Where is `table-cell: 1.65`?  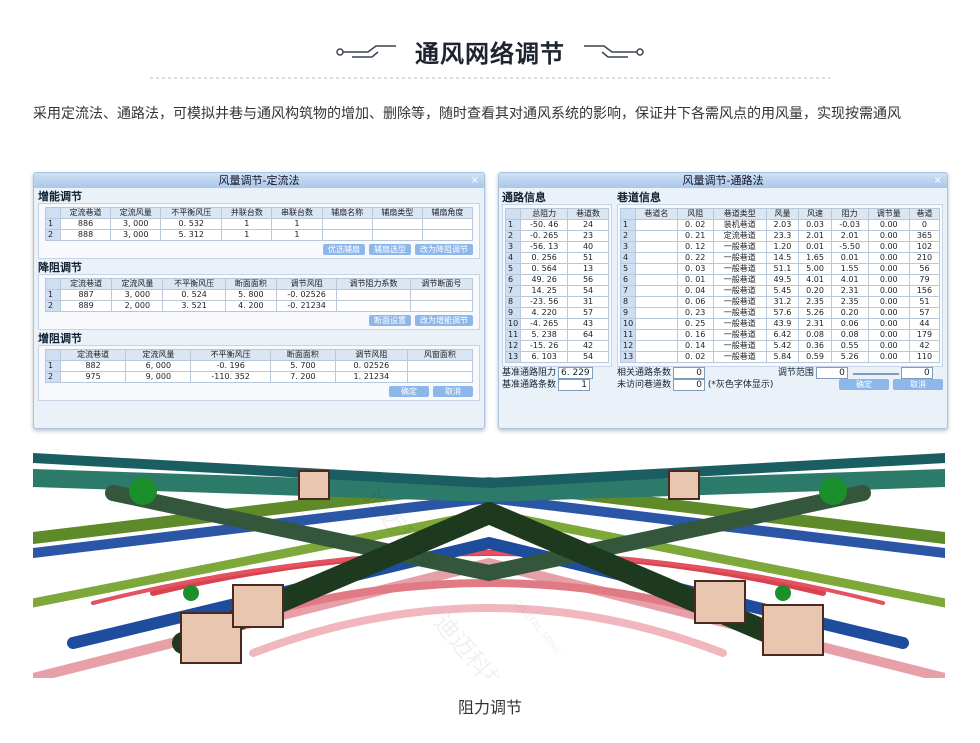 table-cell: 1.65 is located at coordinates (815, 258).